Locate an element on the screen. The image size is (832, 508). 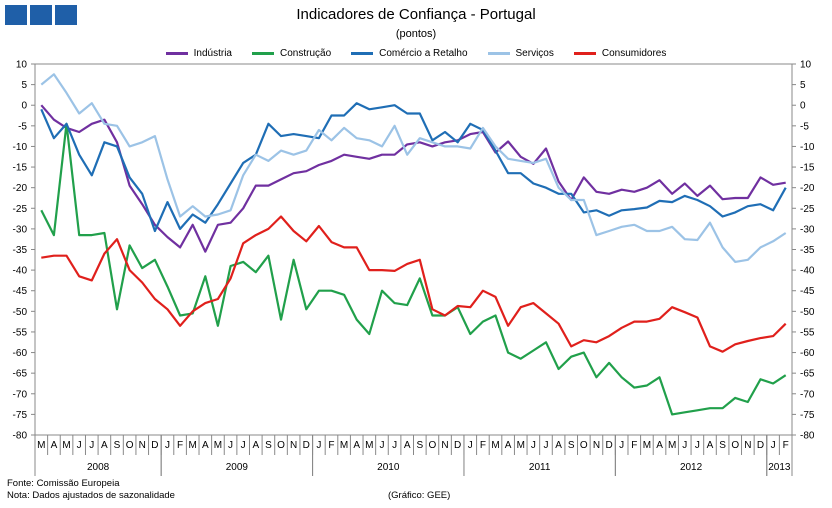
y-tick-label-left: -80 is located at coordinates (20, 436).